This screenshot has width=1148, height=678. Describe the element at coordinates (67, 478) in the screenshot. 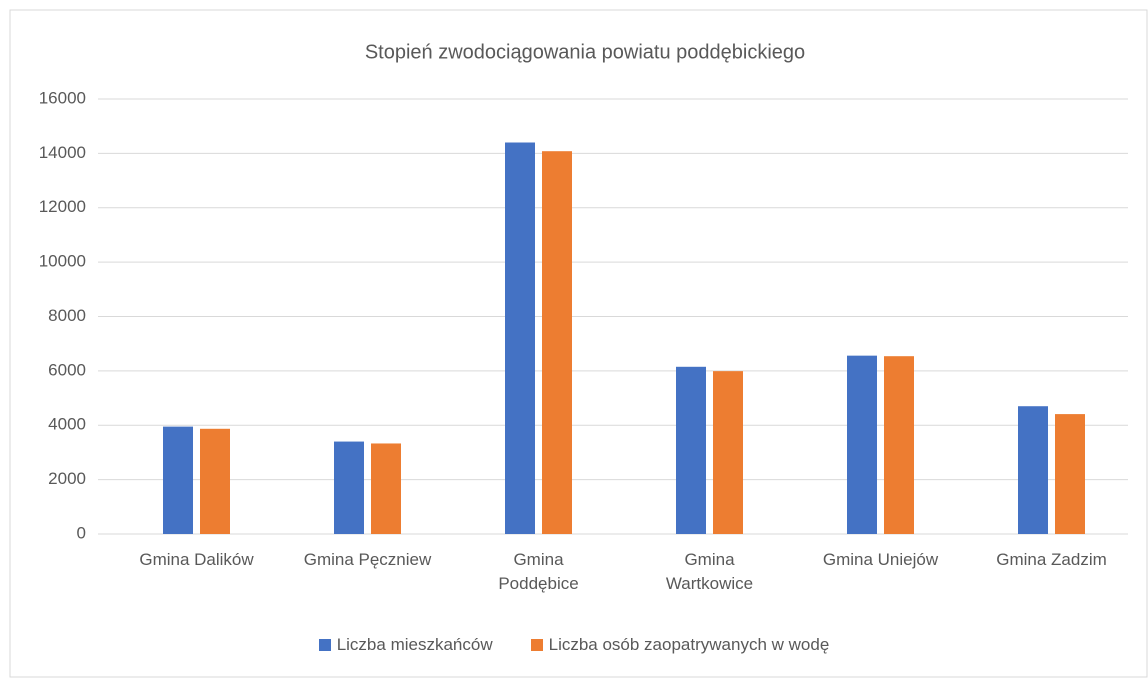

I see `y-tick-label: 2000` at that location.